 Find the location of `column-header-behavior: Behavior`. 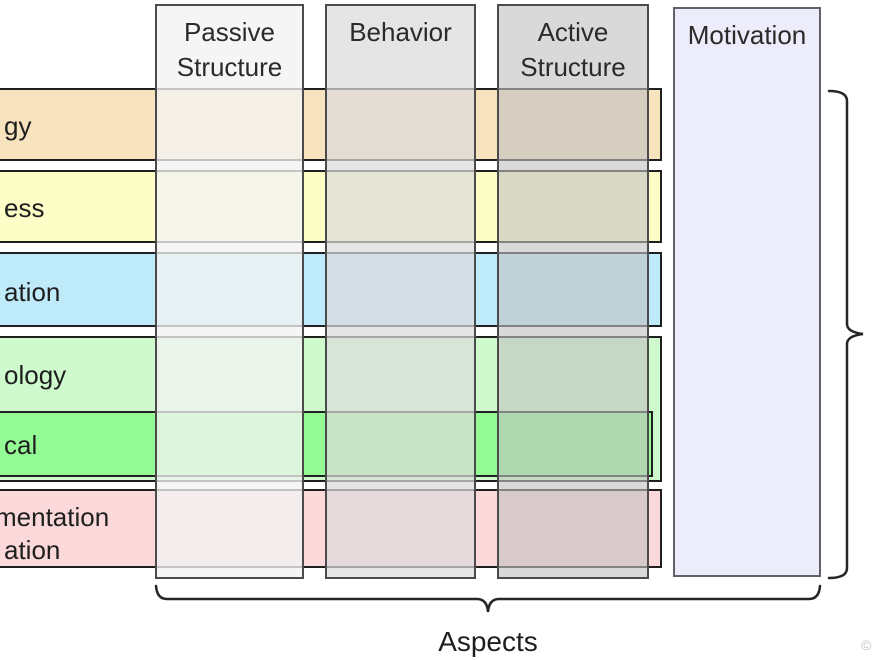

column-header-behavior: Behavior is located at coordinates (400, 28).